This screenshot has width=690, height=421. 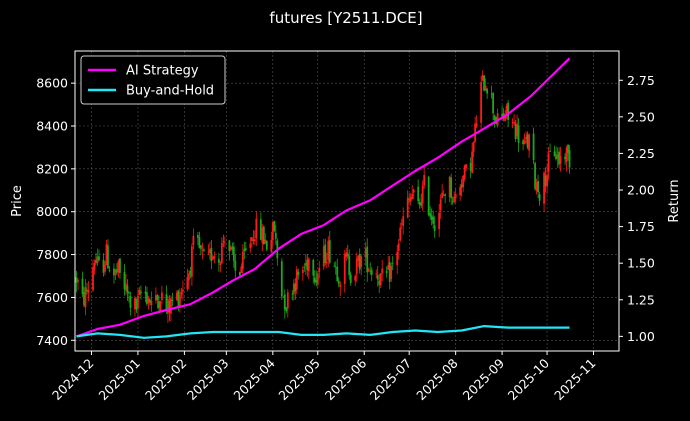 What do you see at coordinates (52, 211) in the screenshot?
I see `y-tick-label: 8000` at bounding box center [52, 211].